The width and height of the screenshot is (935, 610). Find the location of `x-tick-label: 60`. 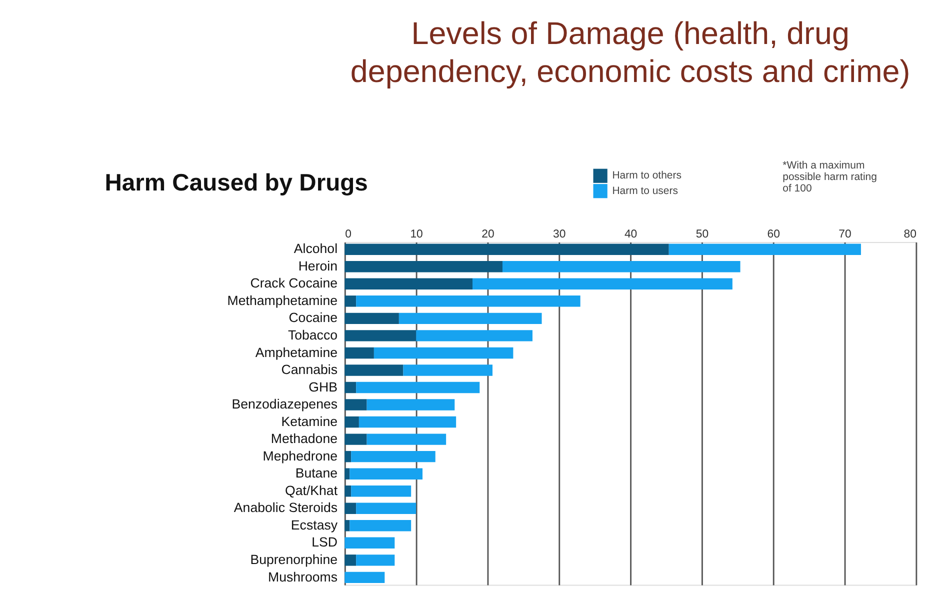

x-tick-label: 60 is located at coordinates (773, 234).